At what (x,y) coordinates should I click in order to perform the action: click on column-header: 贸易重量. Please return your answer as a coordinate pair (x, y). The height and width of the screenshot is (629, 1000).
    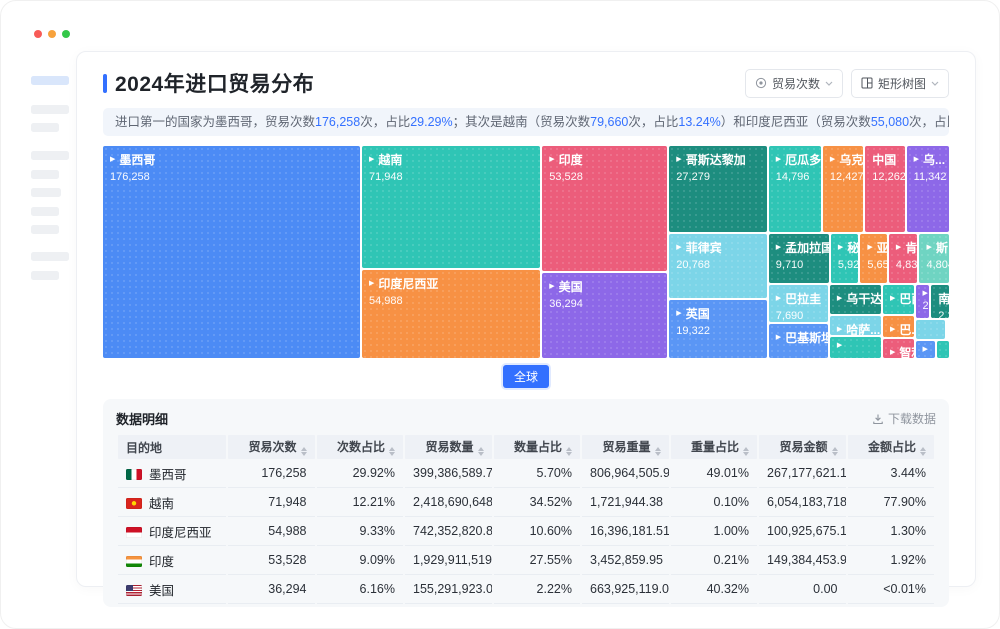
    Looking at the image, I should click on (625, 447).